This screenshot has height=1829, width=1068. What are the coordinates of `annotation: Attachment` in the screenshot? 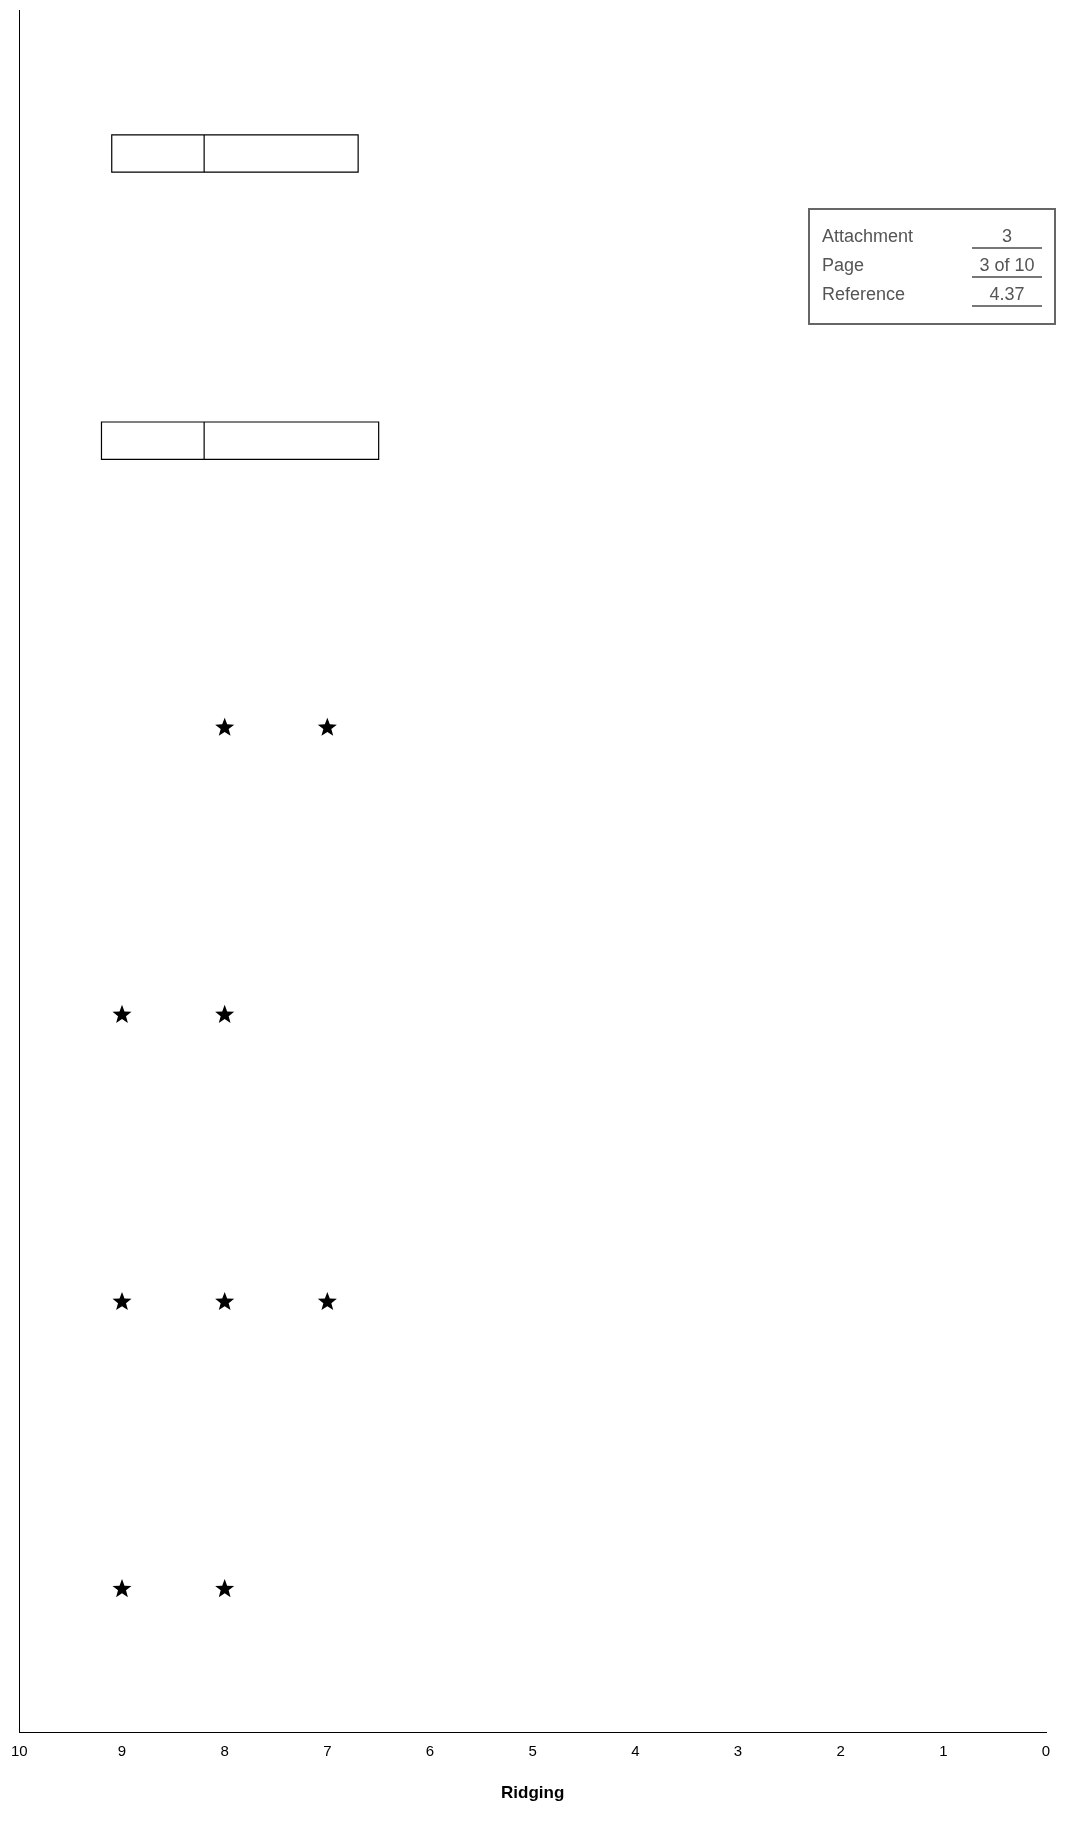 It's located at (868, 237).